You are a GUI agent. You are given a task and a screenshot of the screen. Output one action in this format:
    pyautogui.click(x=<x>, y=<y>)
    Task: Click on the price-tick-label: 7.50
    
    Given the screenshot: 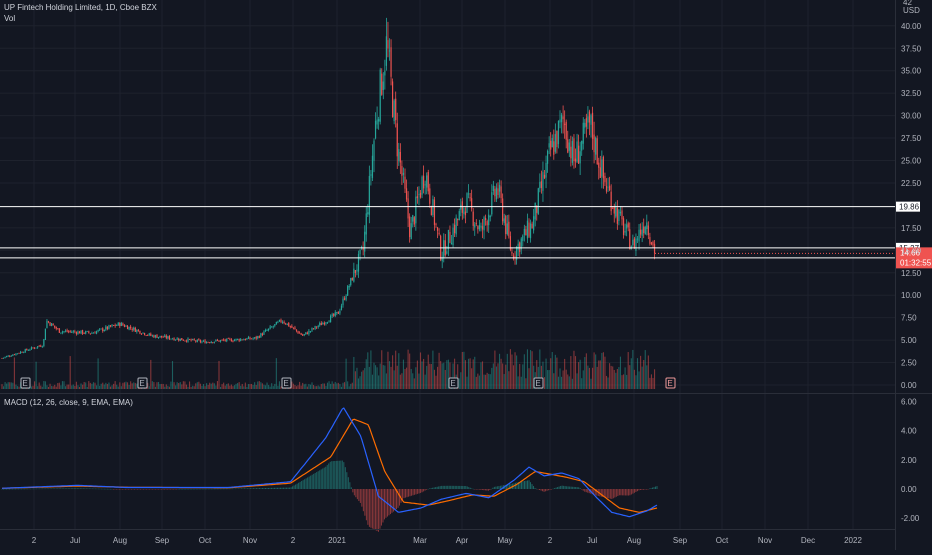 What is the action you would take?
    pyautogui.click(x=909, y=318)
    